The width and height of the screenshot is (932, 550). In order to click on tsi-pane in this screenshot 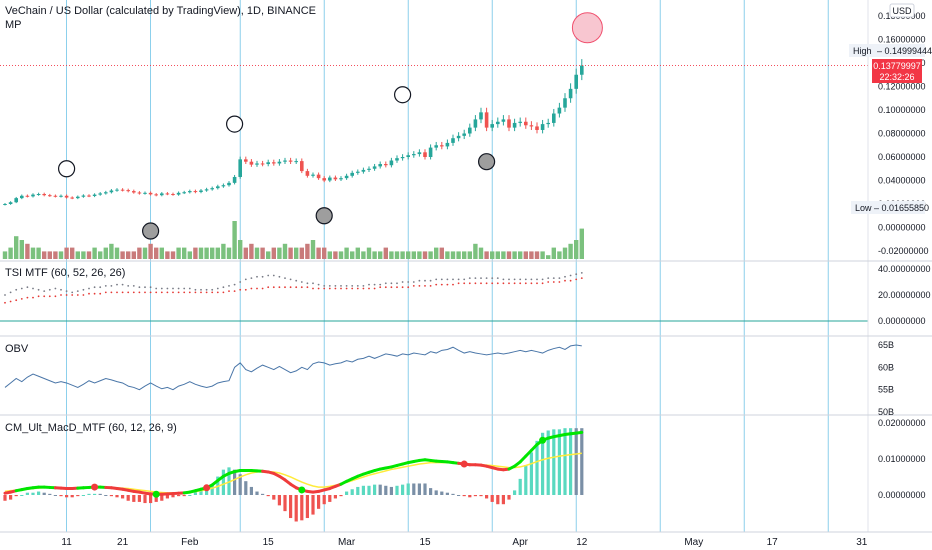, I will do `click(434, 297)`.